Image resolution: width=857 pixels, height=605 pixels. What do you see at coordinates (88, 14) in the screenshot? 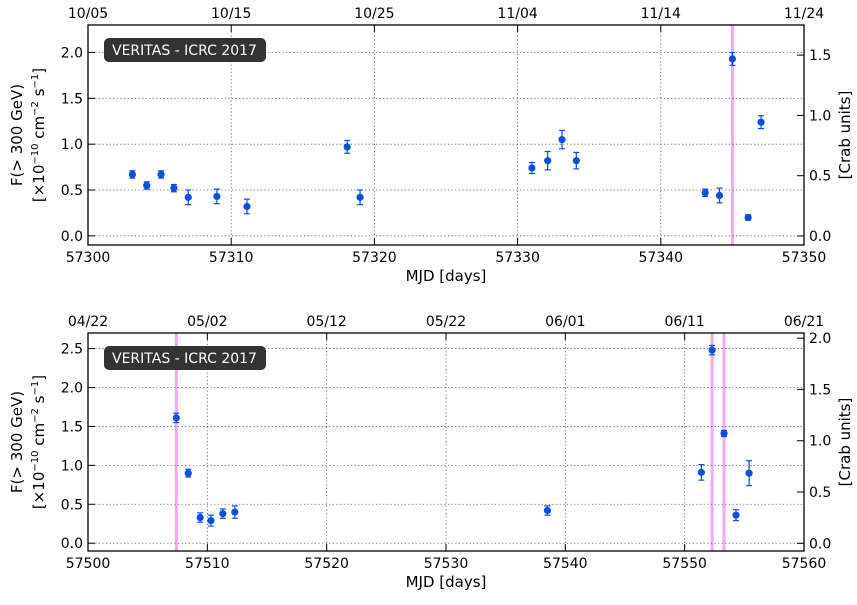
I see `top-date-tick-label: 10/05` at bounding box center [88, 14].